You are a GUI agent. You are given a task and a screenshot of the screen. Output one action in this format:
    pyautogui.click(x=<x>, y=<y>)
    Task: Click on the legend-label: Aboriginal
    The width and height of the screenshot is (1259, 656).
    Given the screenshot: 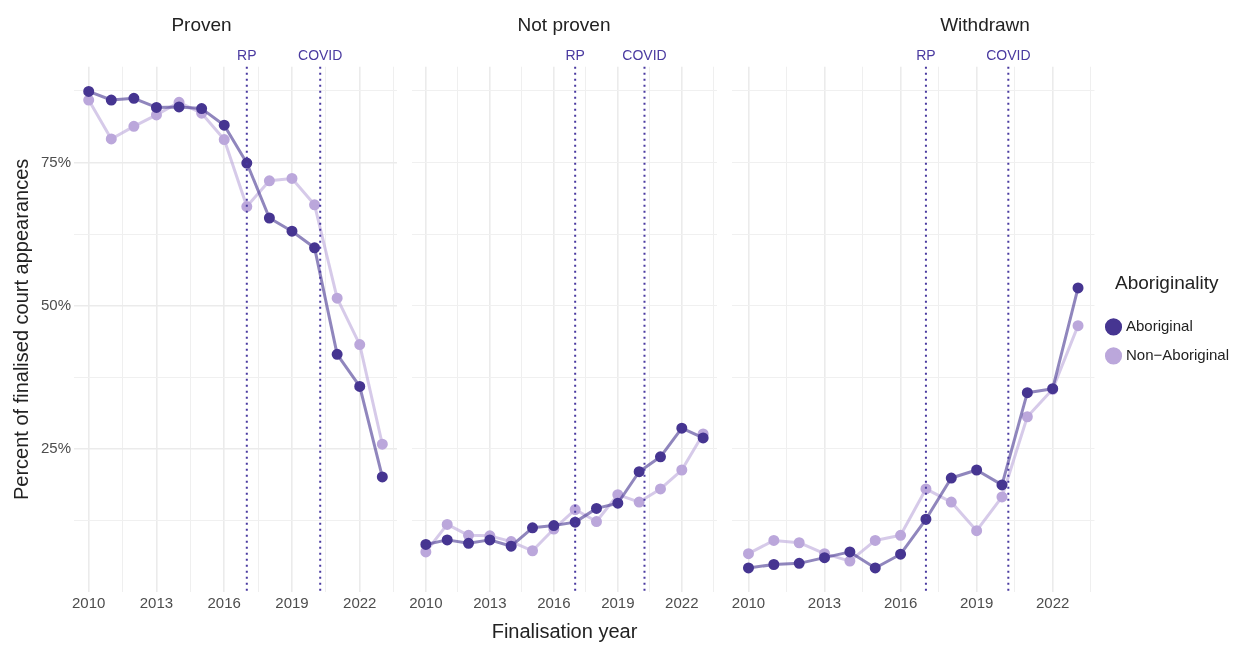 What is the action you would take?
    pyautogui.click(x=1159, y=326)
    